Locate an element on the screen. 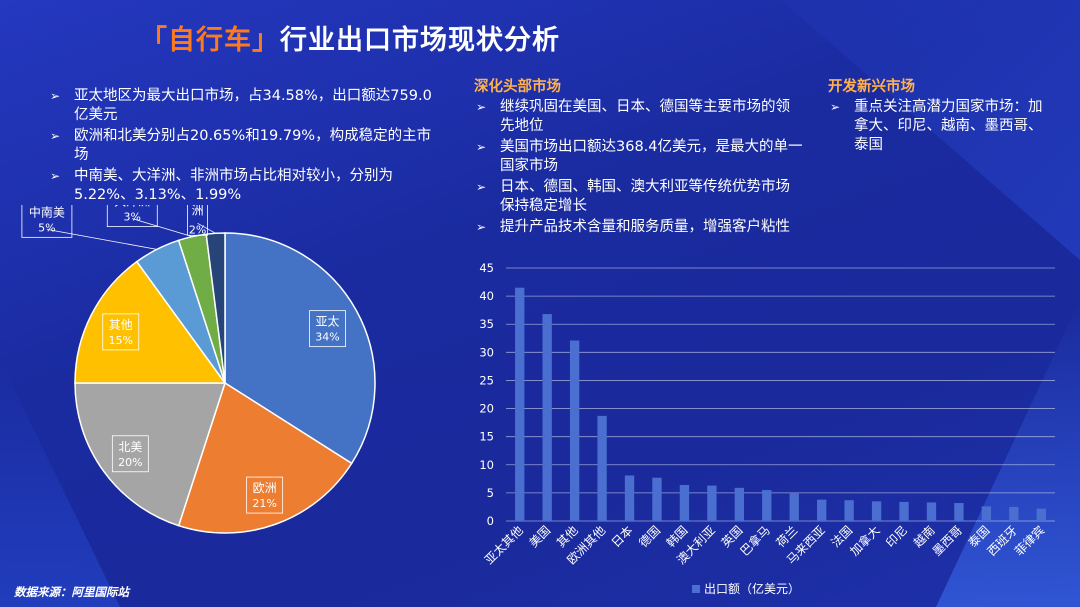  bar-ytick-0: 0 is located at coordinates (490, 521).